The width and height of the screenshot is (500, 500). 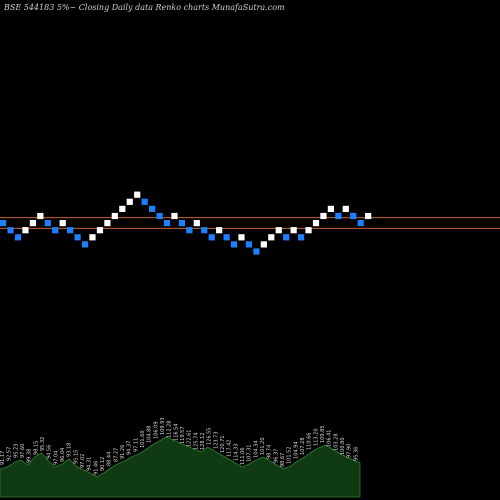 What do you see at coordinates (56, 458) in the screenshot?
I see `volume-label: 97.04` at bounding box center [56, 458].